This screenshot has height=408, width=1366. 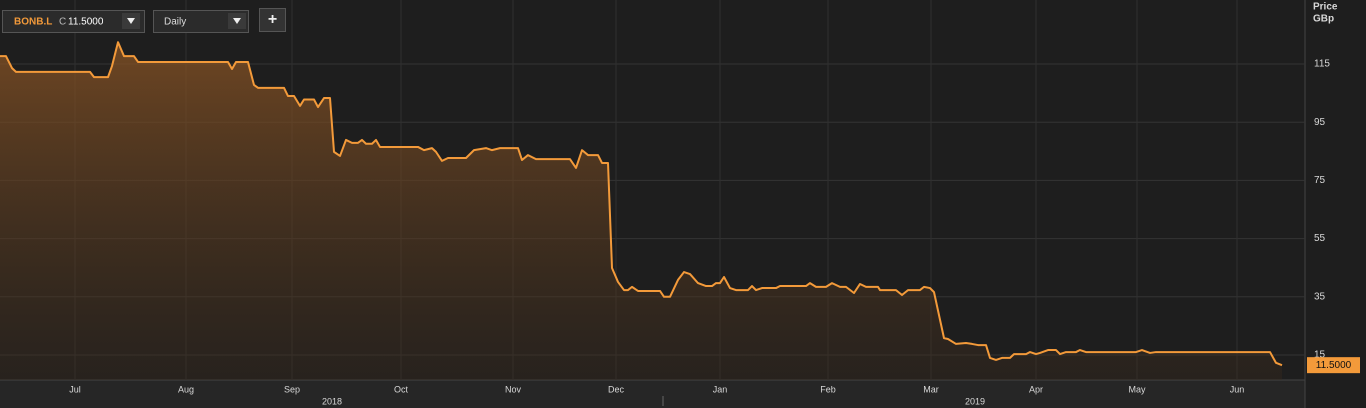 I want to click on add-box, so click(x=272, y=20).